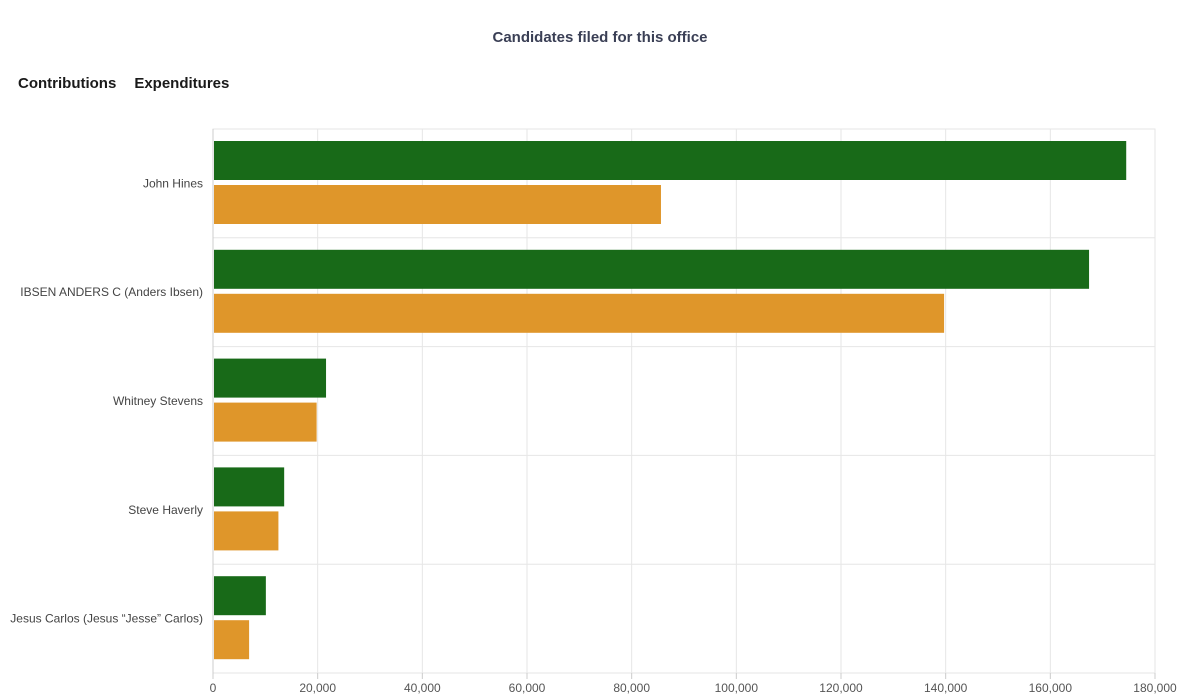 This screenshot has height=699, width=1200. Describe the element at coordinates (1051, 688) in the screenshot. I see `x-tick-label: 160,000` at that location.